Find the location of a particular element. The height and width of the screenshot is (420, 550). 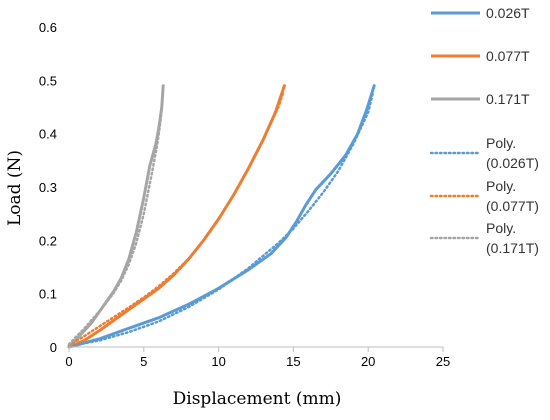

legend-label: Poly. (0.077T) is located at coordinates (512, 196).